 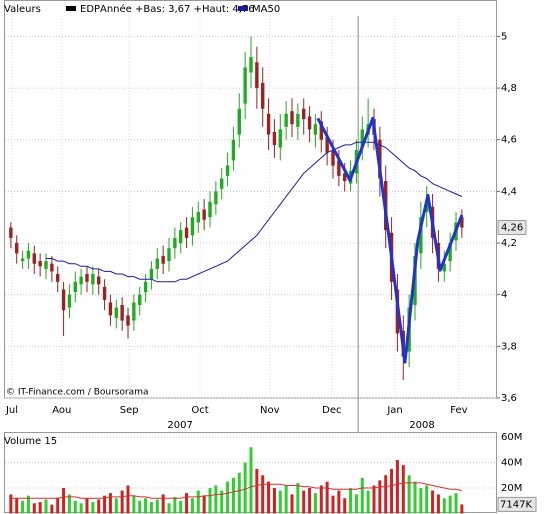 What do you see at coordinates (266, 9) in the screenshot?
I see `legend-label: MA50` at bounding box center [266, 9].